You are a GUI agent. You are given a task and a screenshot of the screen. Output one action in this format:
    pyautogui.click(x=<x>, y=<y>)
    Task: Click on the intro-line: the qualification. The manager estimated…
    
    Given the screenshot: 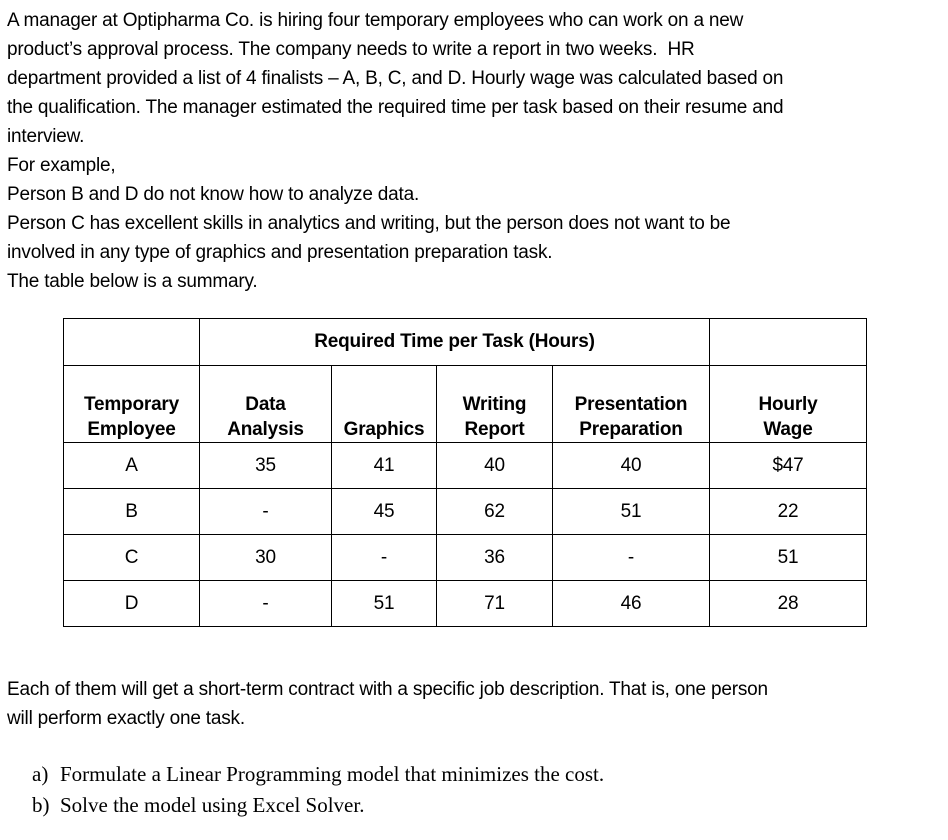 What is the action you would take?
    pyautogui.click(x=395, y=107)
    